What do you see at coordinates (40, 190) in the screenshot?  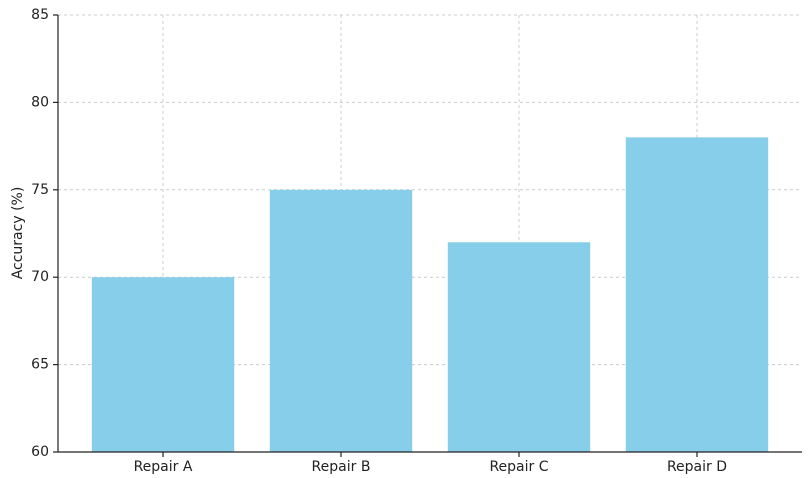 I see `y-tick-label: 75` at bounding box center [40, 190].